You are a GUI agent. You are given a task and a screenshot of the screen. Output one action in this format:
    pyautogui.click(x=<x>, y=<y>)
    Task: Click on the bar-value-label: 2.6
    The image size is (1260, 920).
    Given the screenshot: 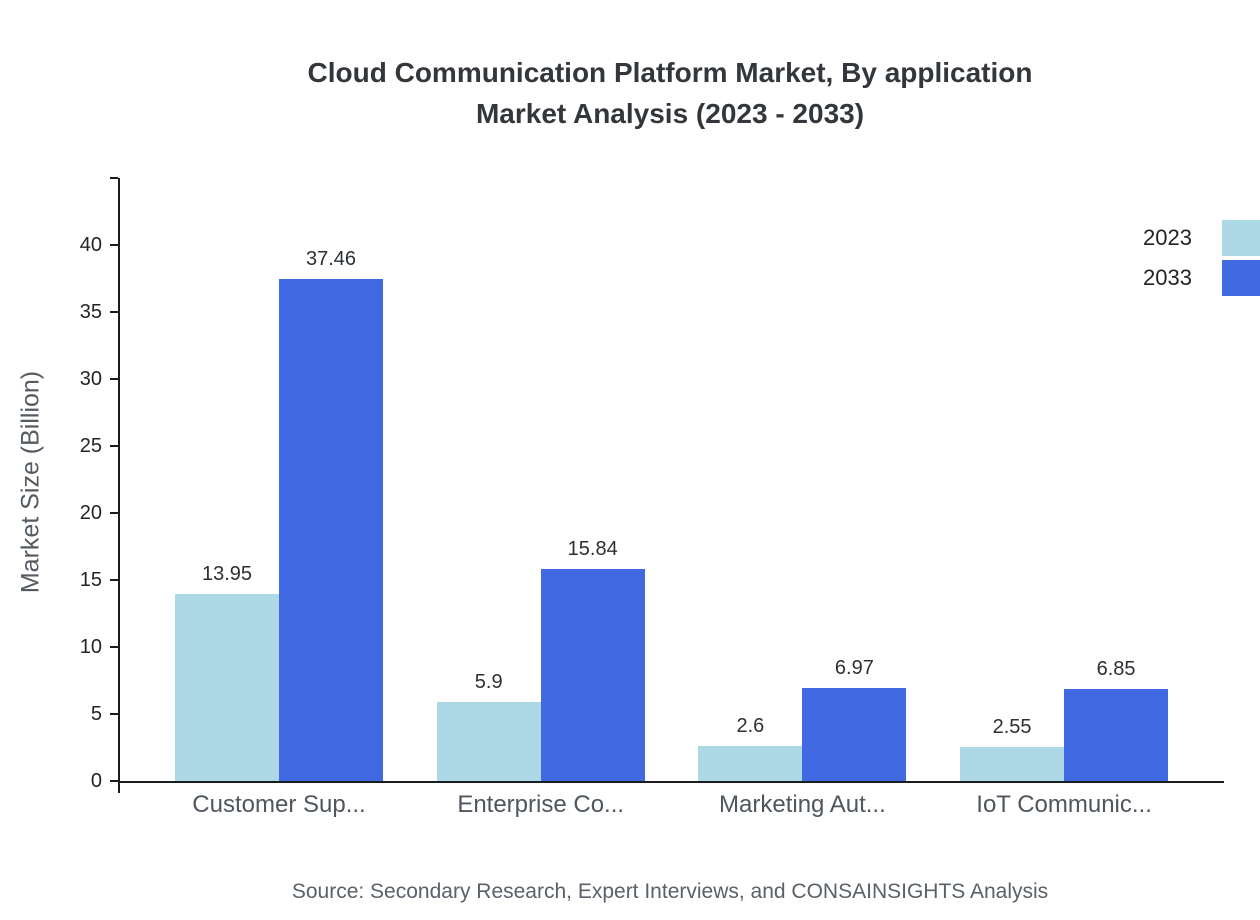 What is the action you would take?
    pyautogui.click(x=750, y=726)
    